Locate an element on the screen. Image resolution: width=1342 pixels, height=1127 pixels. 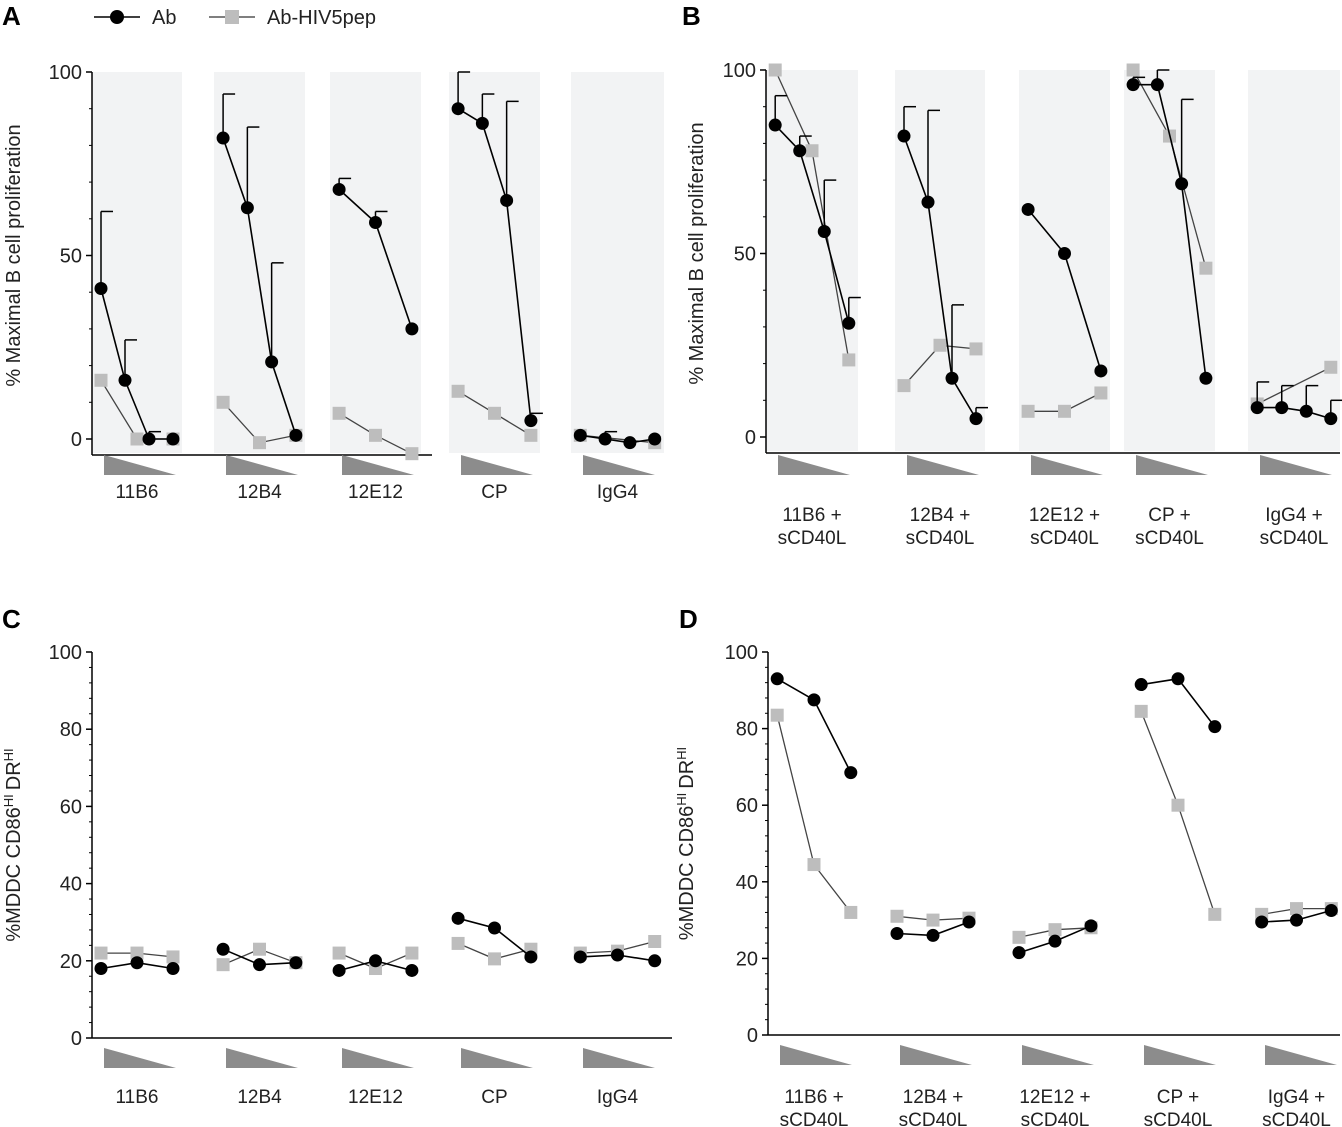
panel-d-y-tick-label-2: 40 is located at coordinates (747, 883).